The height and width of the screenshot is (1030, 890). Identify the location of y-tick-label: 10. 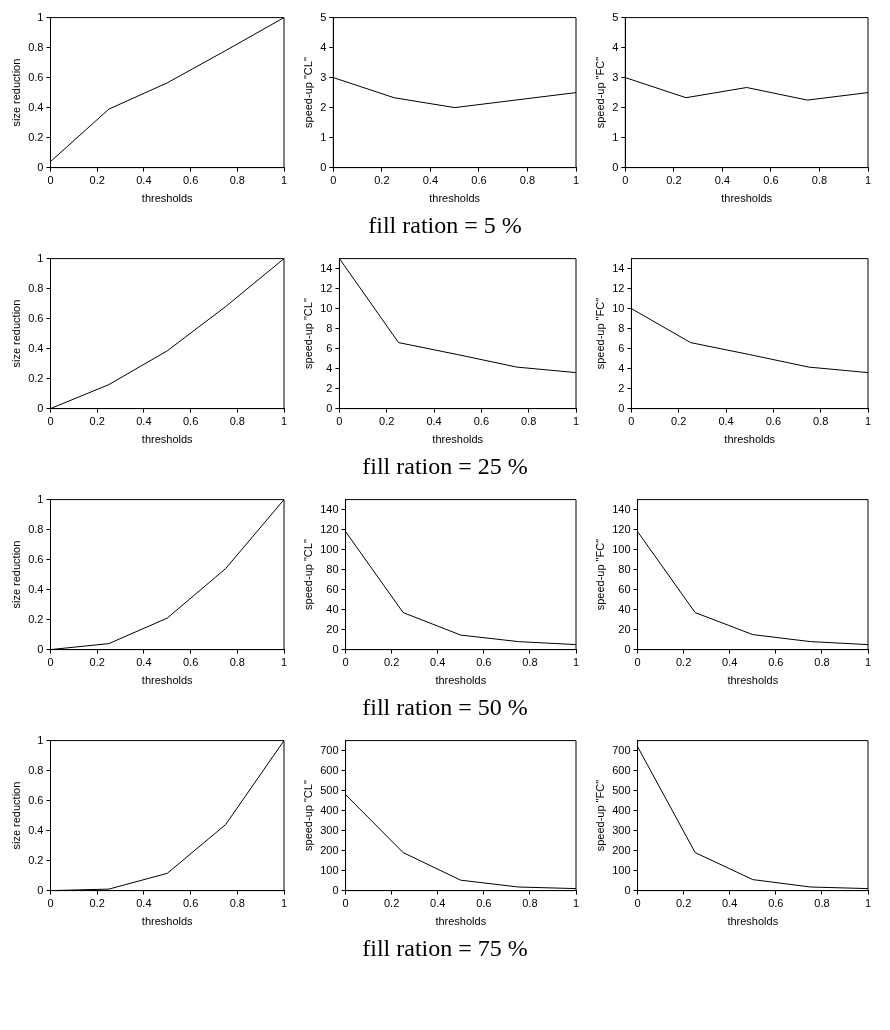
(618, 307).